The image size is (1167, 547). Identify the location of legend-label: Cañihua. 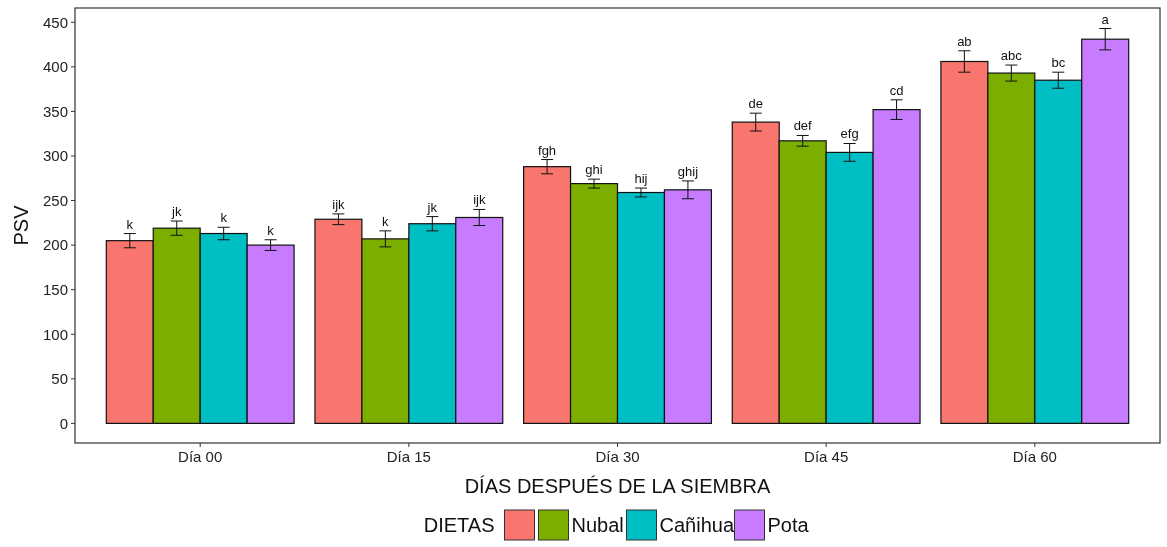
(697, 525).